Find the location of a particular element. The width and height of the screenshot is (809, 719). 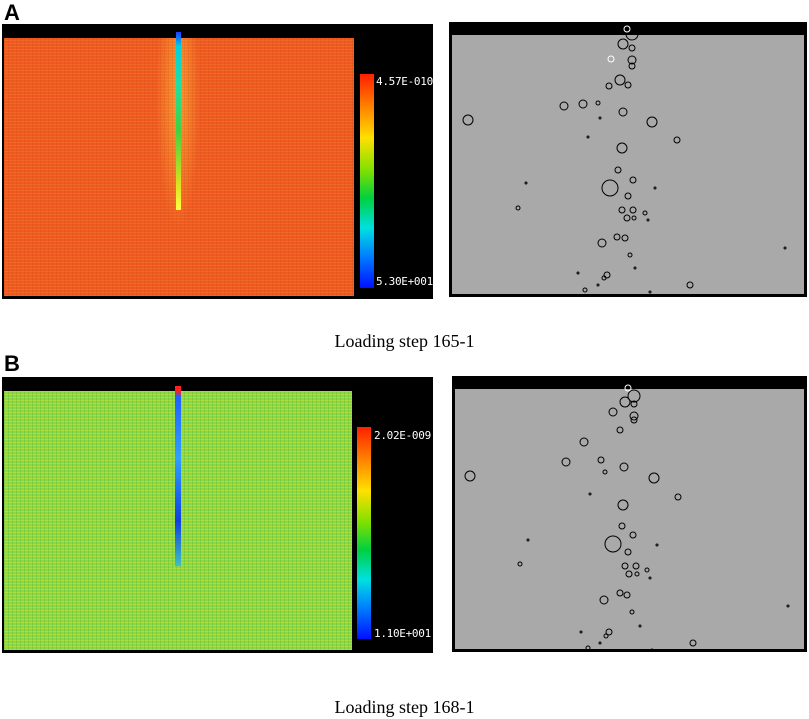

panel-a-colorbar-max-label: 4.57E-010 is located at coordinates (404, 81).